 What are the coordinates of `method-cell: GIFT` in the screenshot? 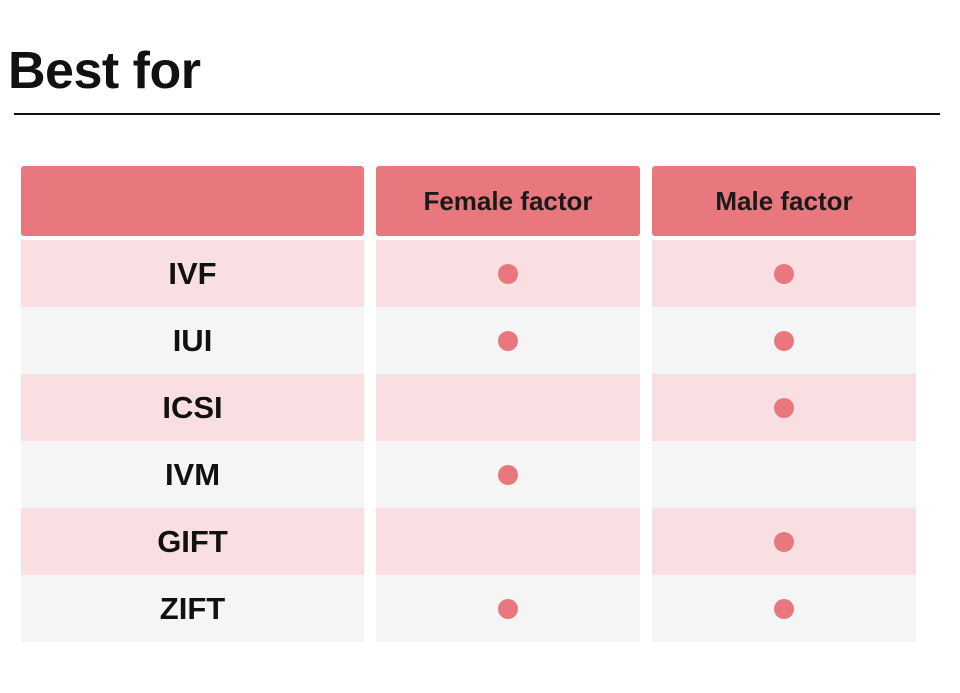 It's located at (192, 541).